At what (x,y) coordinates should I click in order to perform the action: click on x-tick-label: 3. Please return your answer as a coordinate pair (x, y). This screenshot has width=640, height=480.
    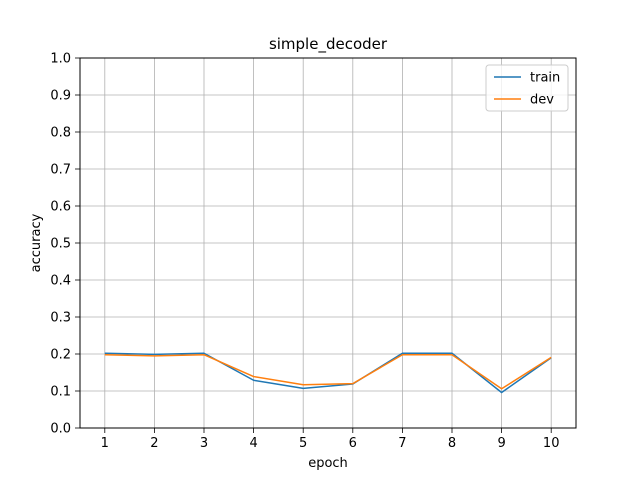
    Looking at the image, I should click on (204, 443).